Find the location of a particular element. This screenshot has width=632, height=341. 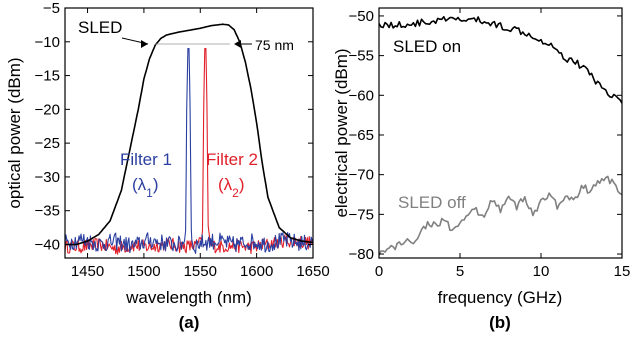

sled-on-line is located at coordinates (500, 59).